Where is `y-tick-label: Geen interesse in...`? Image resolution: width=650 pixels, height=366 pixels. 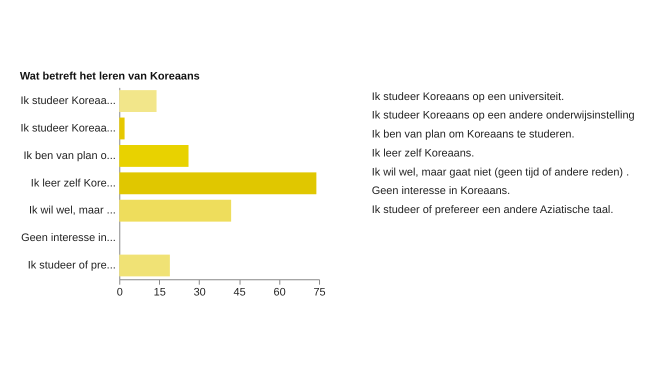 y-tick-label: Geen interesse in... is located at coordinates (68, 238).